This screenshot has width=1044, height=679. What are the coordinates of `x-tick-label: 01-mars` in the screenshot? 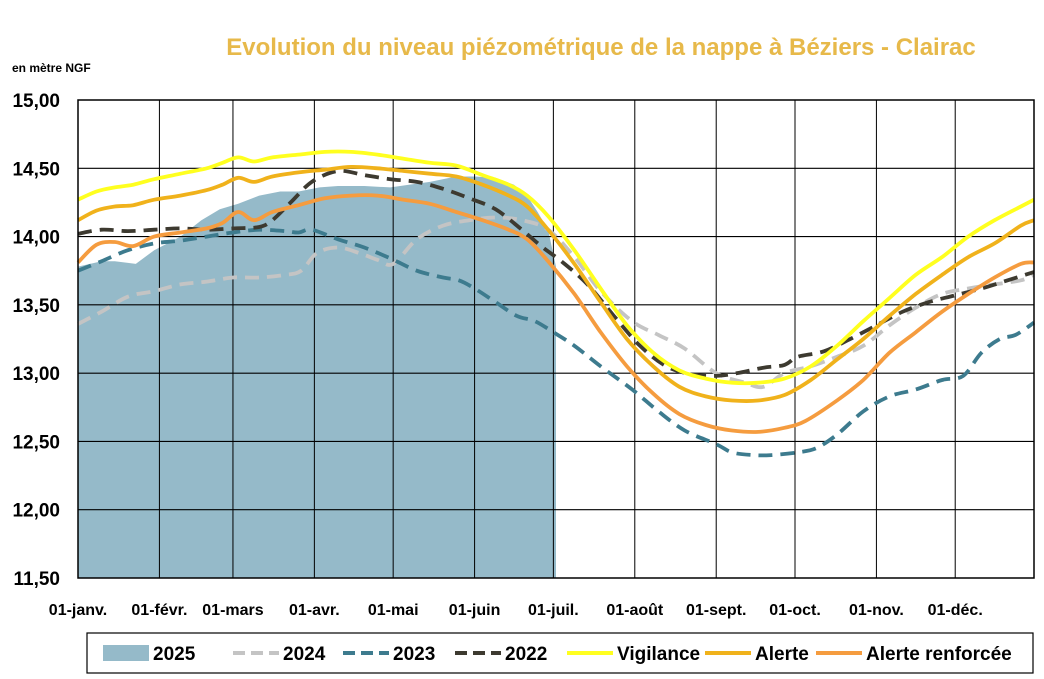 It's located at (232, 610).